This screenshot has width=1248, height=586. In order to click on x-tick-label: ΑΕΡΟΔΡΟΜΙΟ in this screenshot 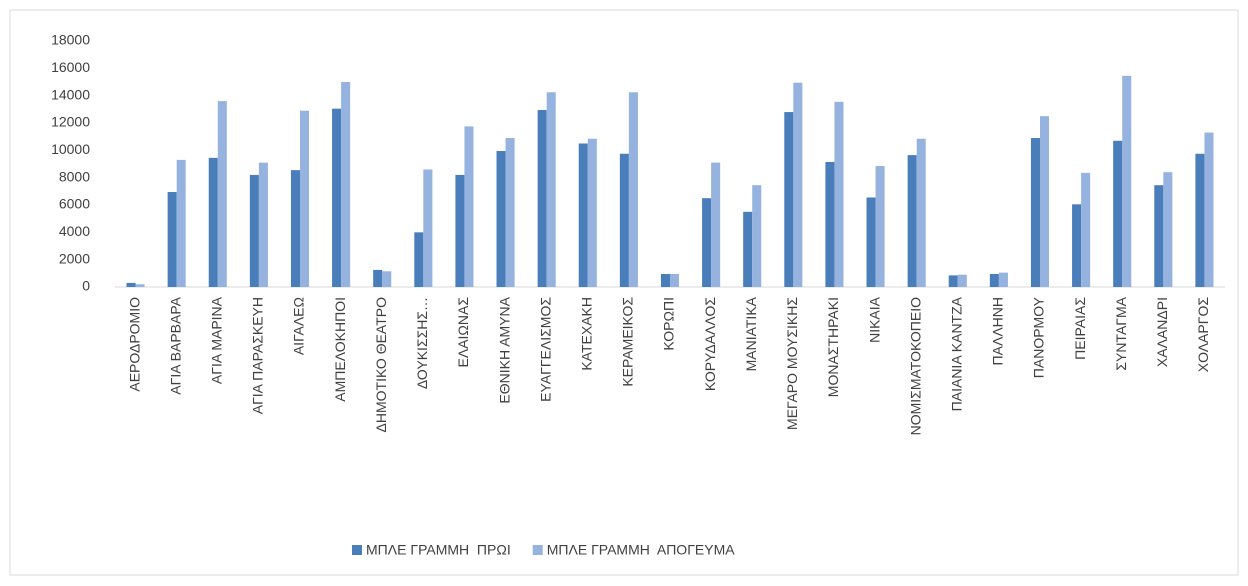, I will do `click(134, 344)`.